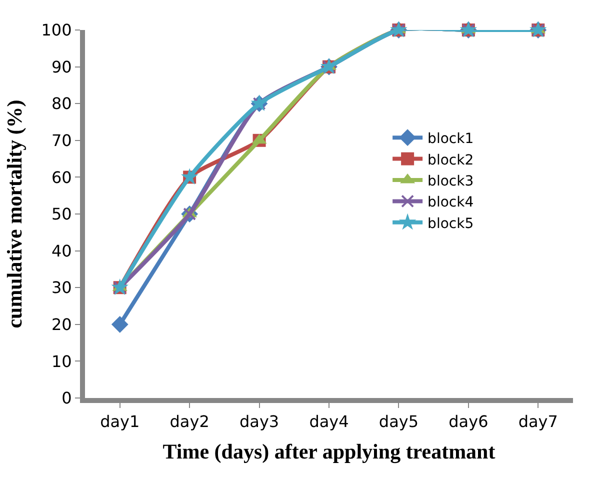  Describe the element at coordinates (61, 140) in the screenshot. I see `y-tick-label: 70` at that location.